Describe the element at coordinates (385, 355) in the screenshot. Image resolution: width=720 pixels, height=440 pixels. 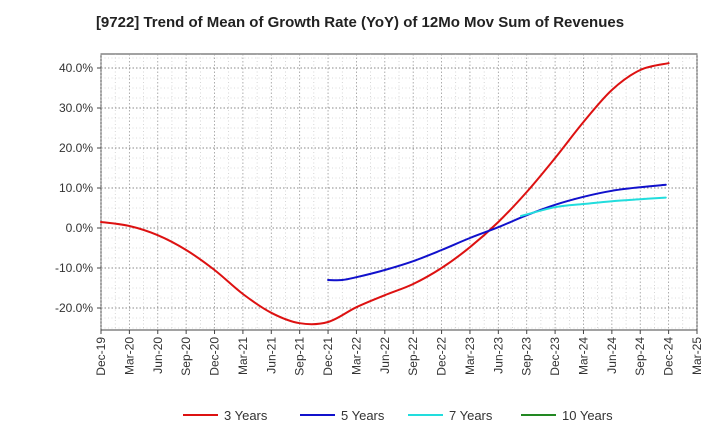
I see `x-tick-label: Jun-22` at that location.